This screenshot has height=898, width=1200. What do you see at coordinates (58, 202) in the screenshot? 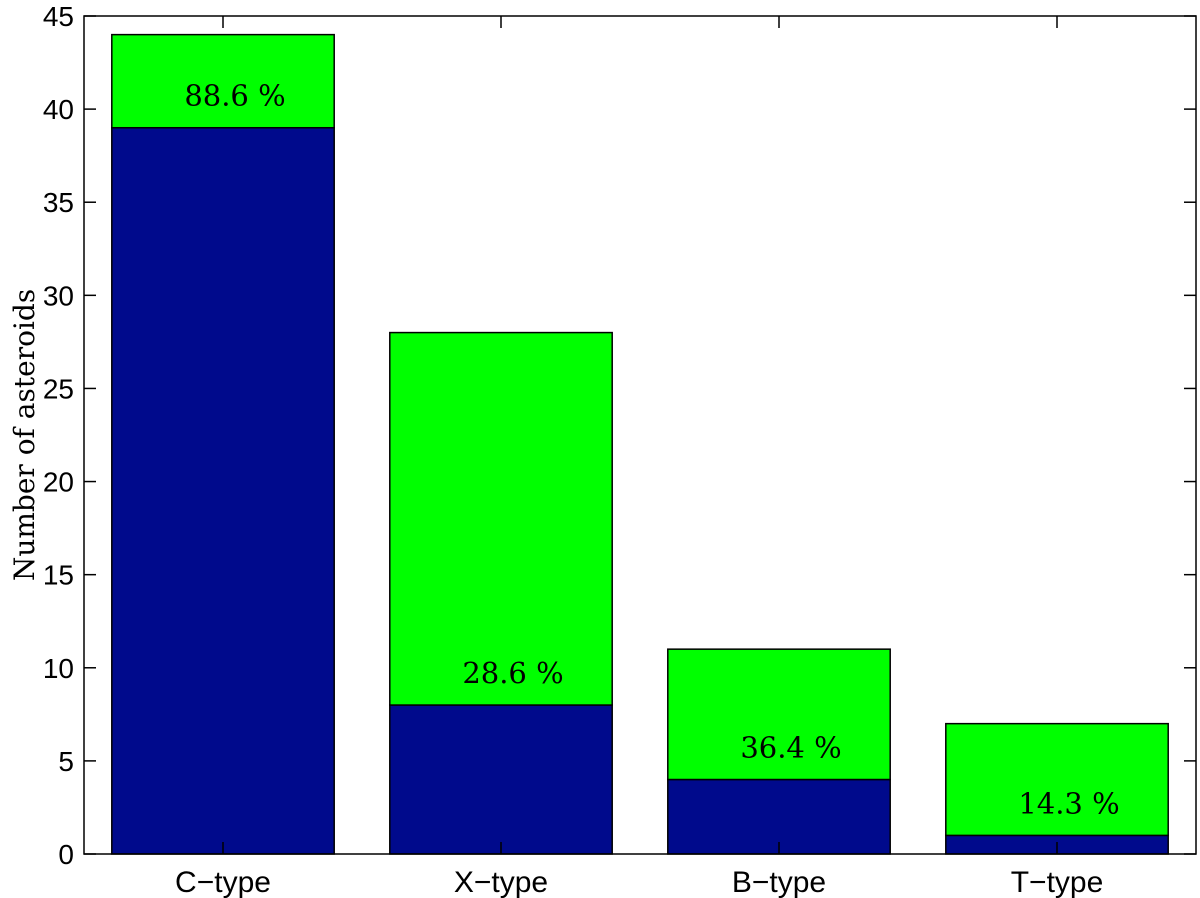
I see `y-tick-label-35: 35` at bounding box center [58, 202].